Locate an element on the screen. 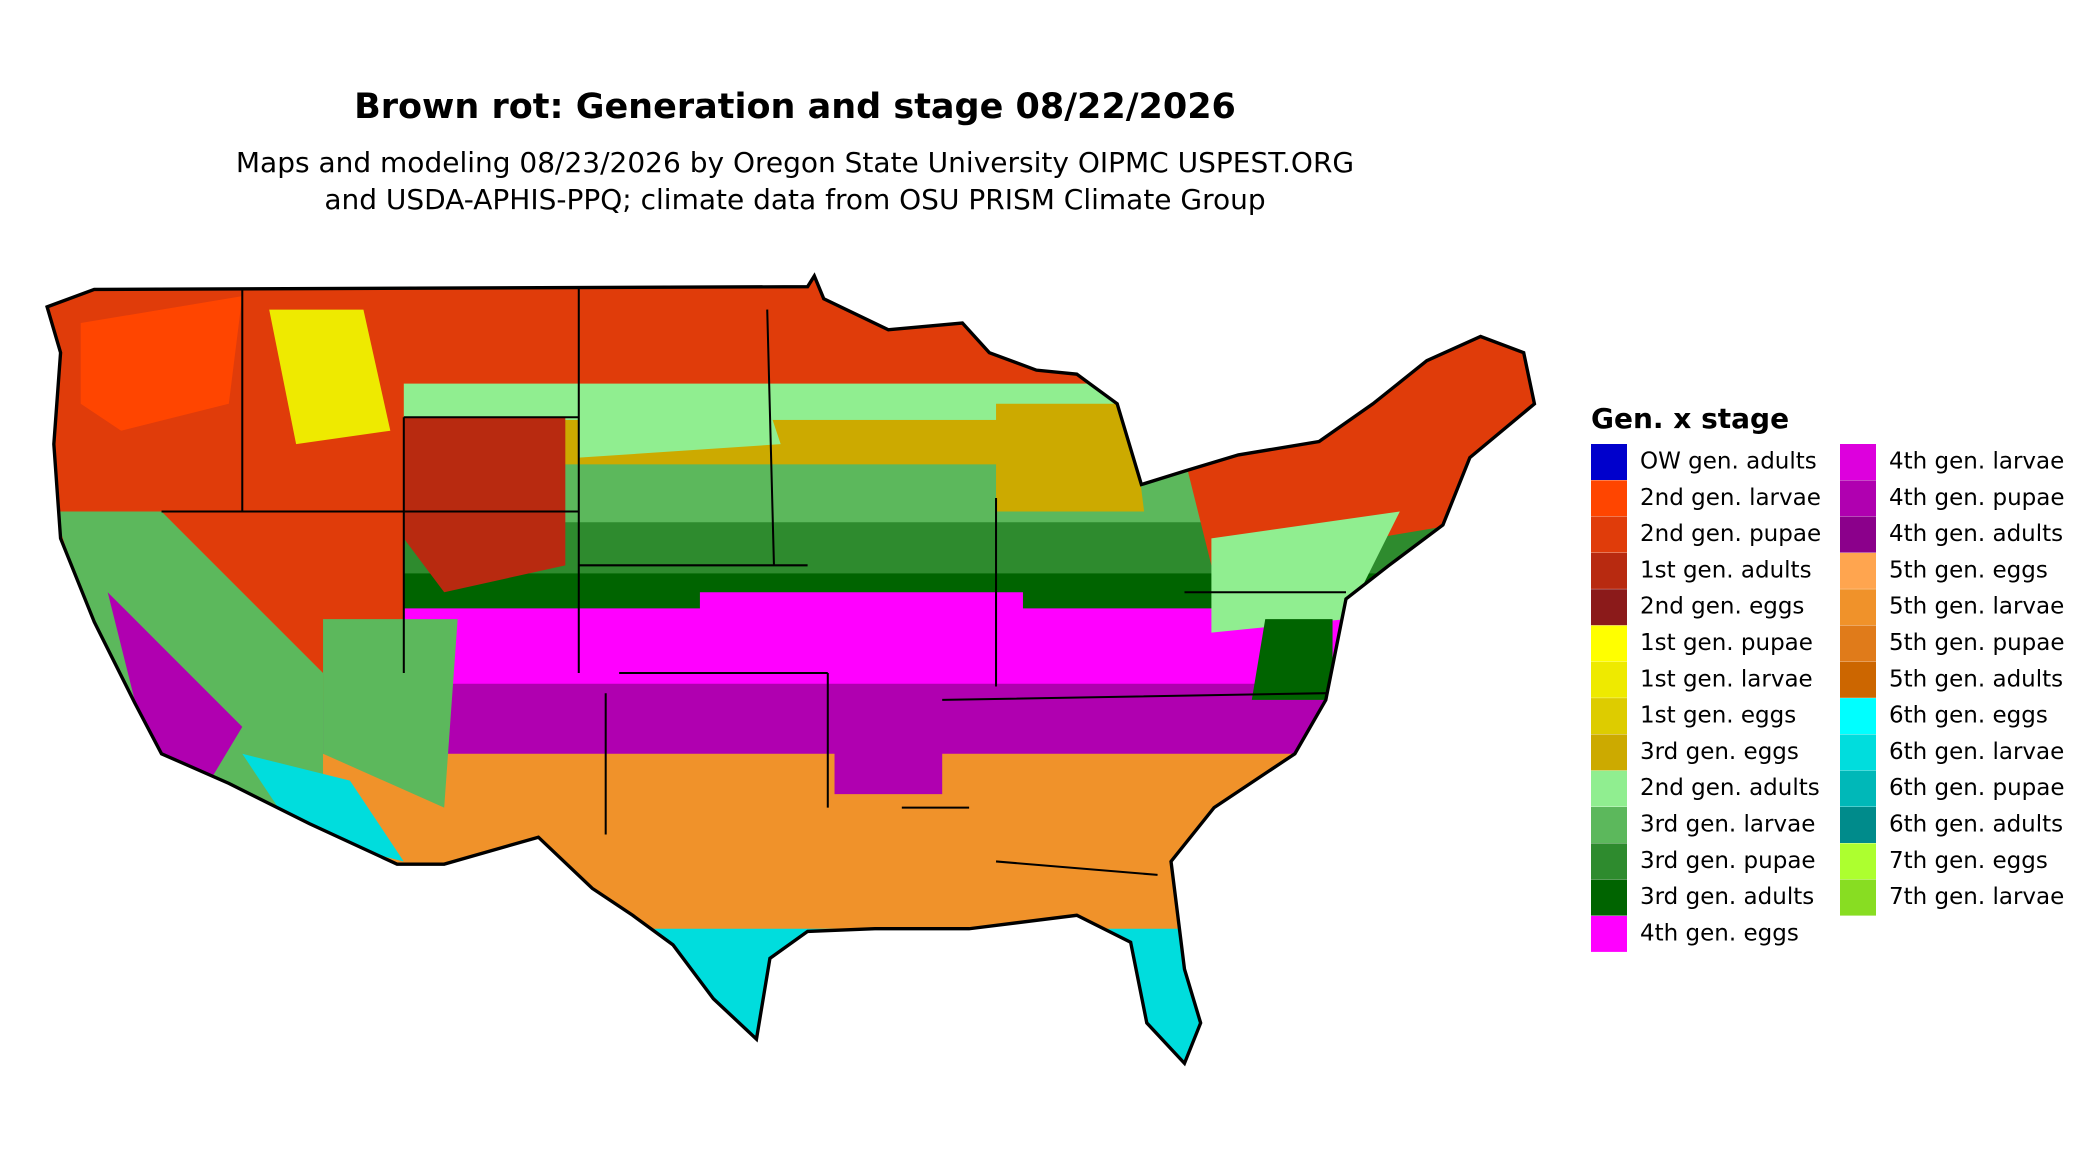  legend-label: 1st gen. eggs is located at coordinates (1718, 716).